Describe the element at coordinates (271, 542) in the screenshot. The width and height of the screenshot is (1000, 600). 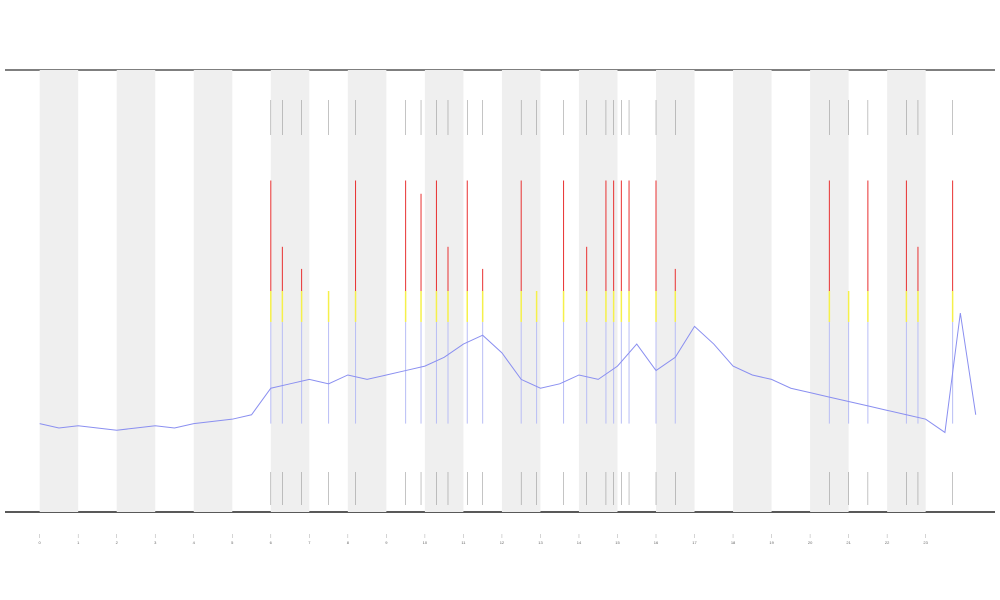
I see `x-tick-label: 6` at that location.